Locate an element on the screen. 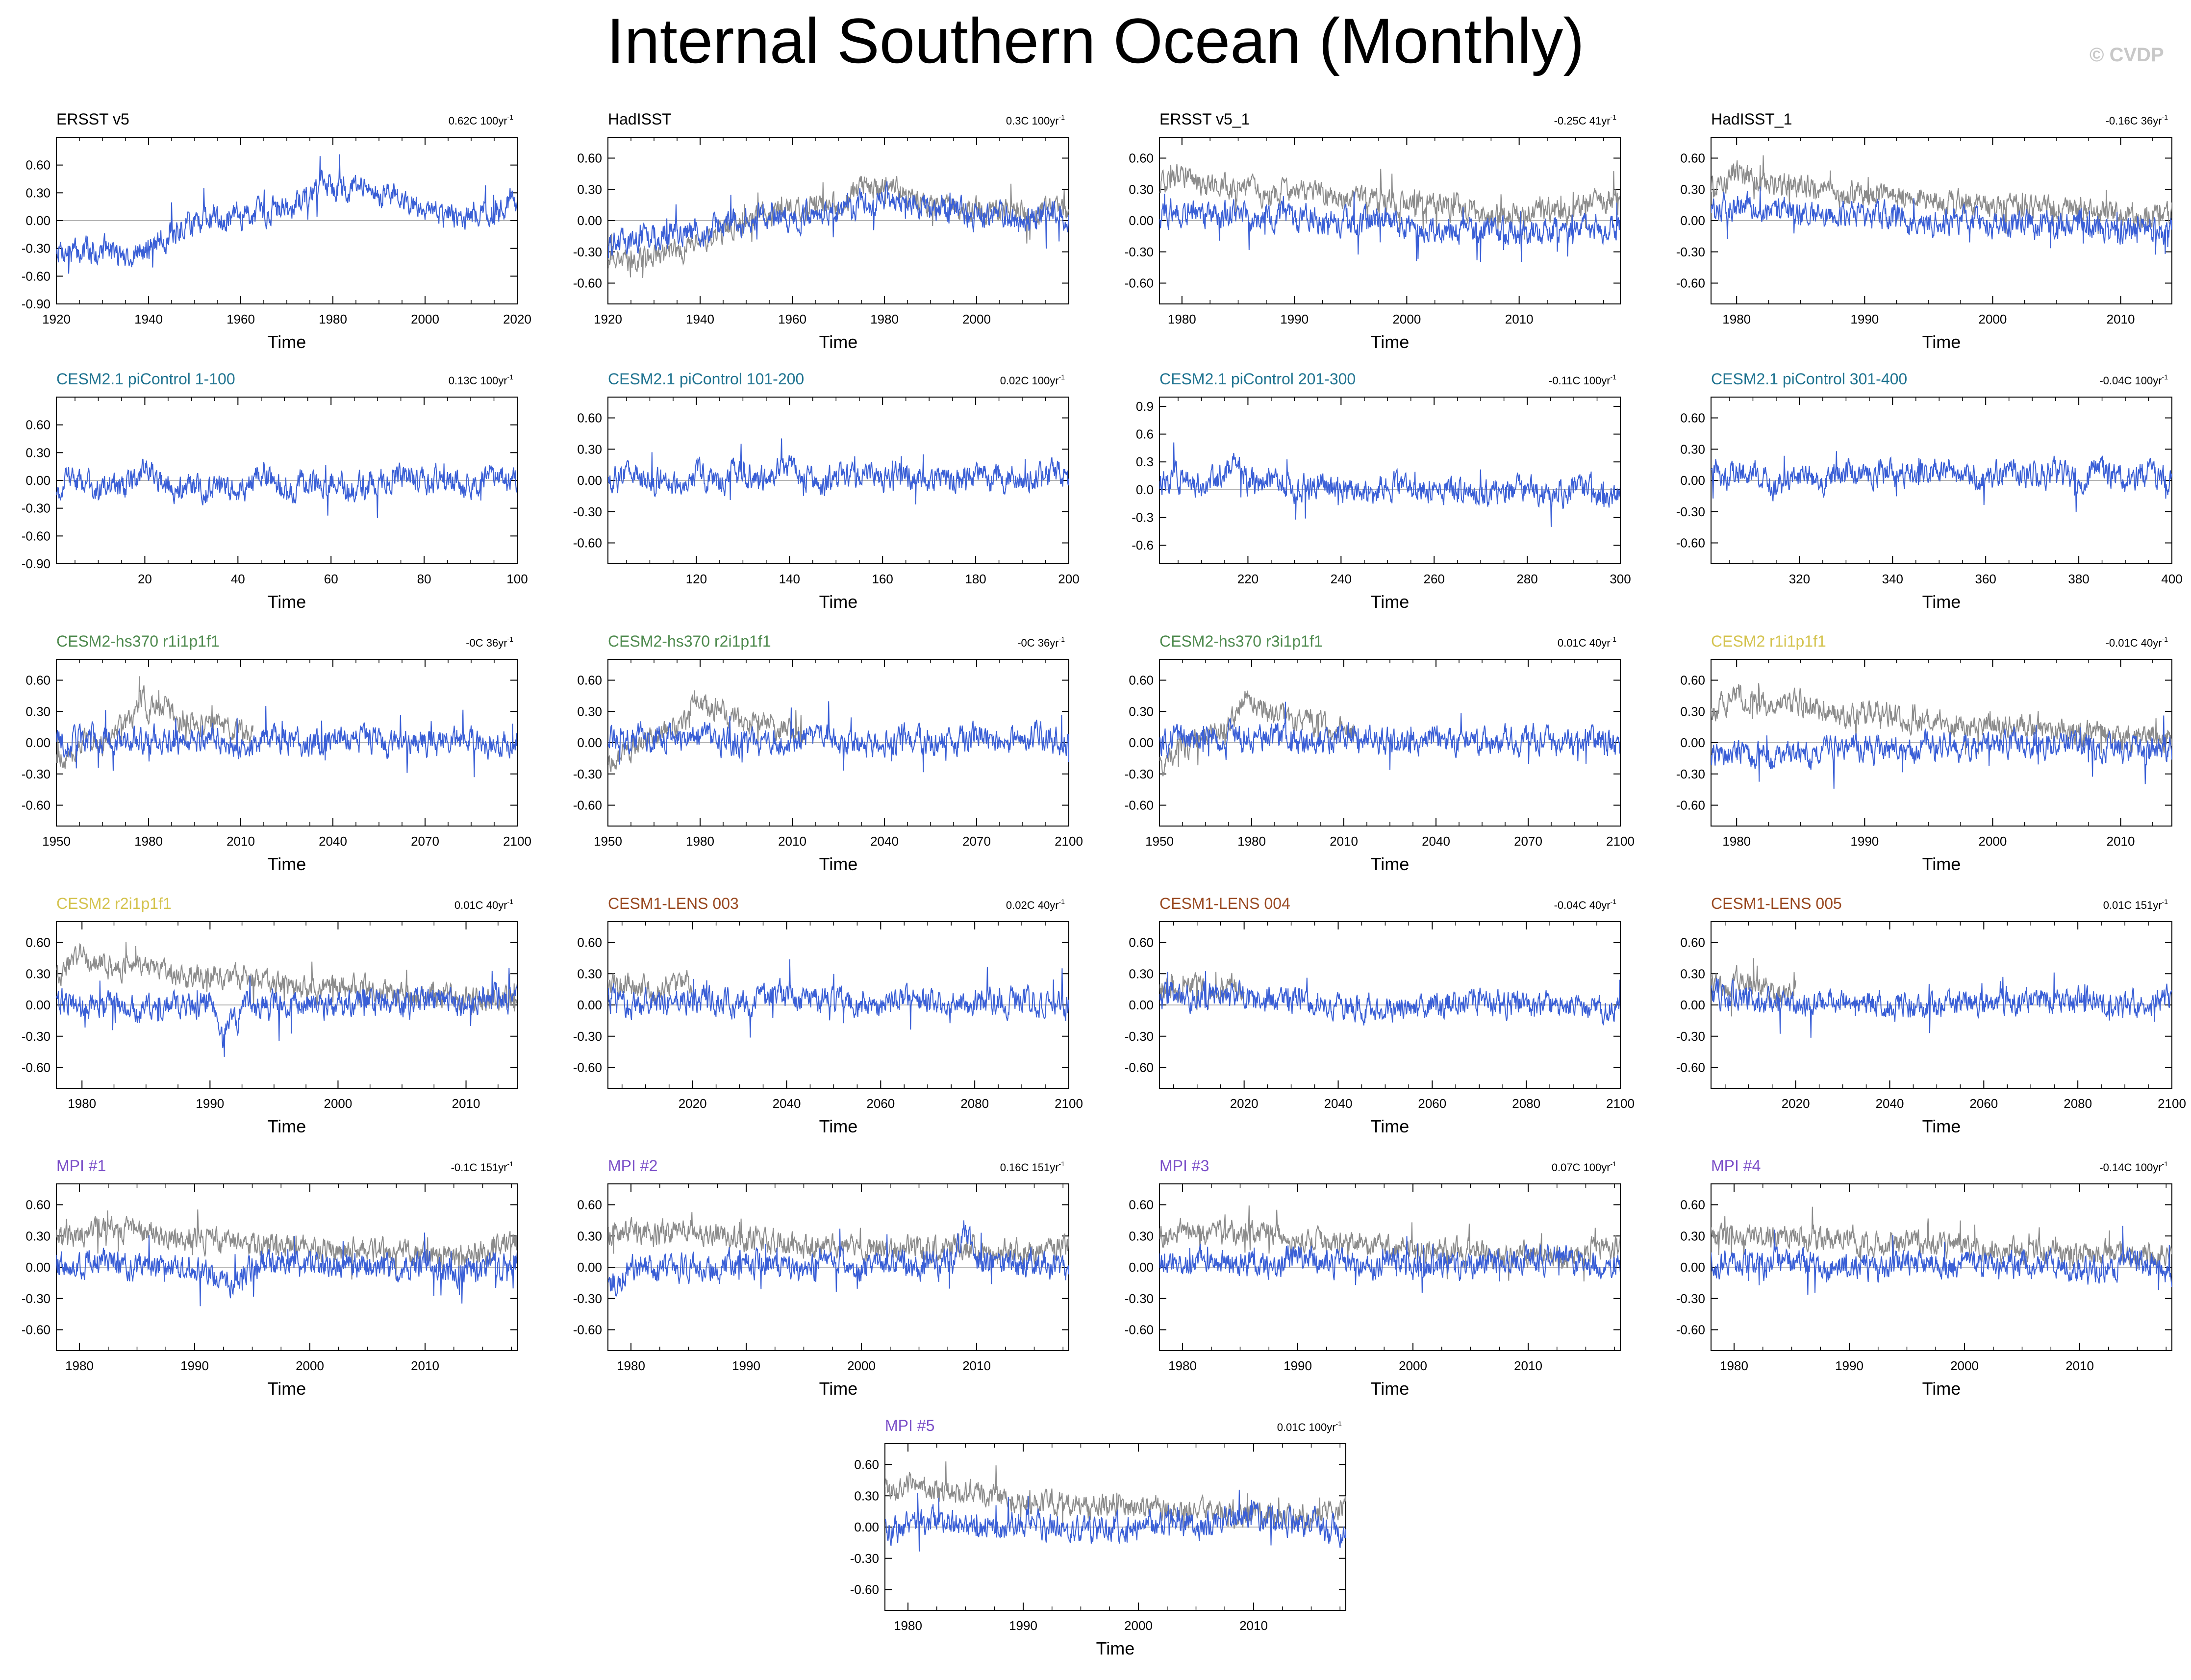  x-tick-label: 1940 is located at coordinates (700, 319).